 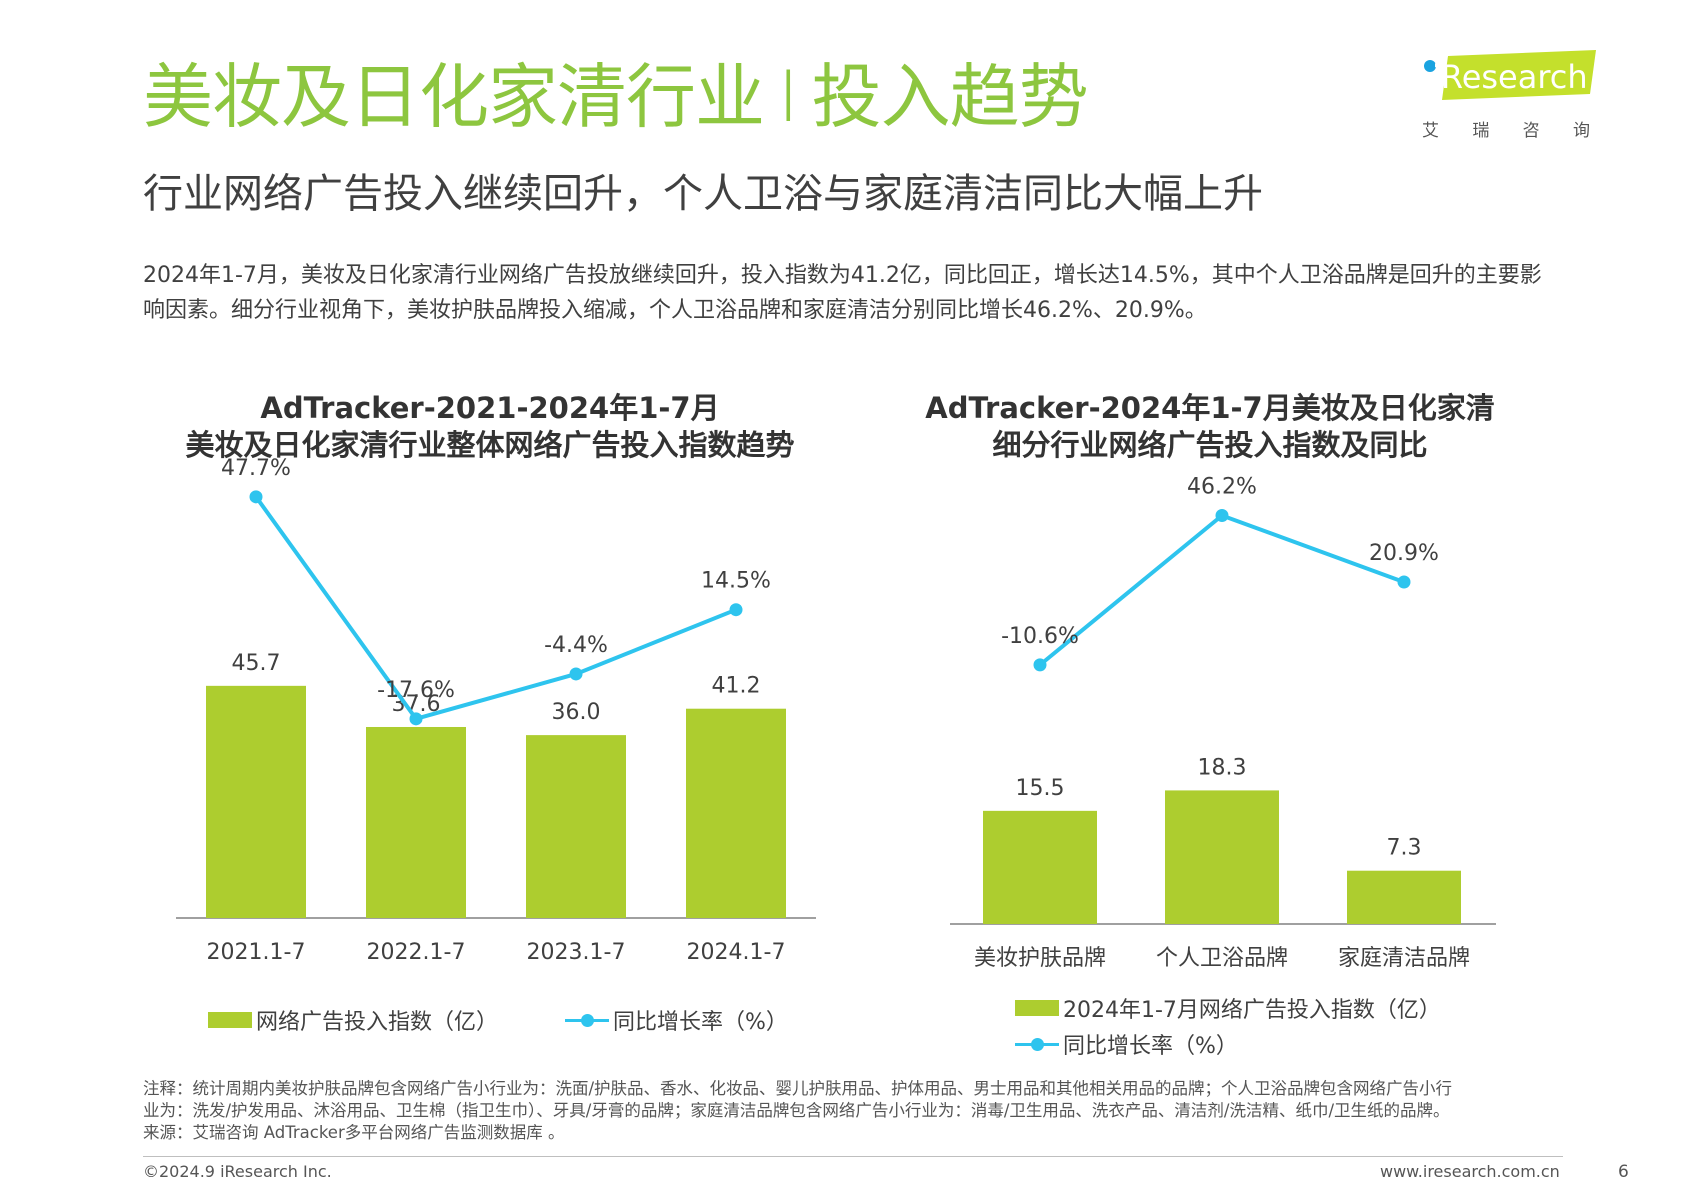 What do you see at coordinates (1506, 128) in the screenshot?
I see `logo-chinese-name: 艾 瑞 咨 询` at bounding box center [1506, 128].